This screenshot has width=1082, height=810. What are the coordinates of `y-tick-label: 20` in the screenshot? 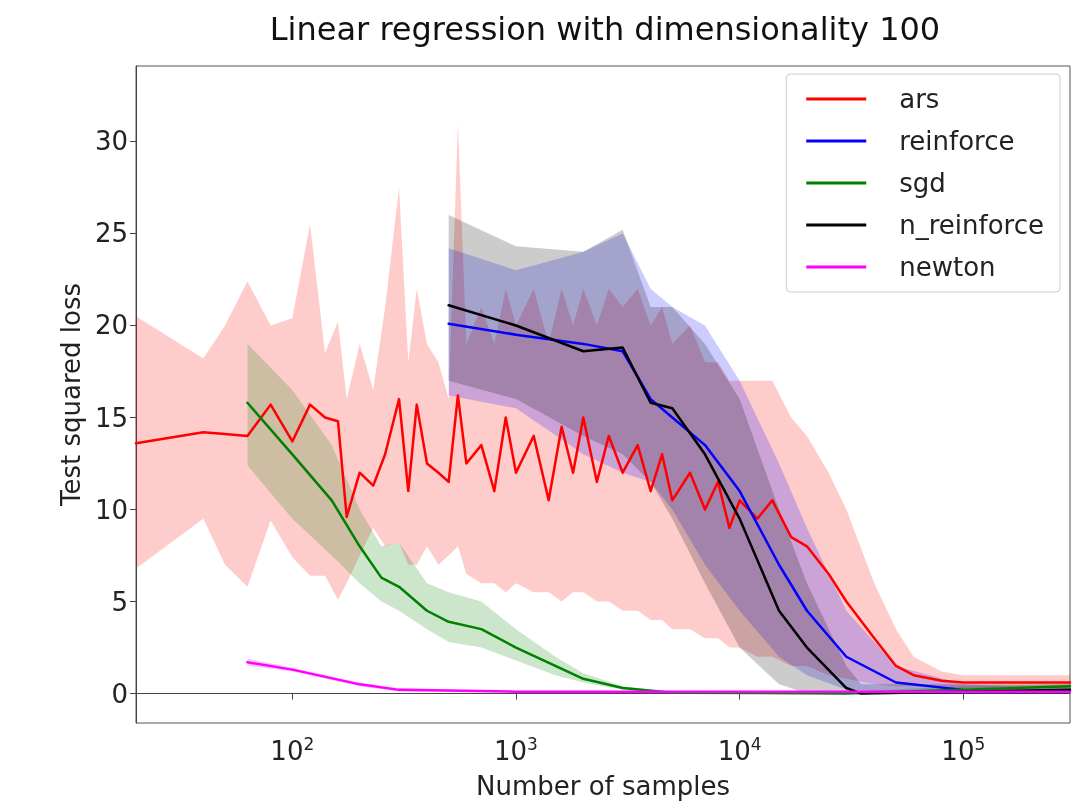 It's located at (111, 325).